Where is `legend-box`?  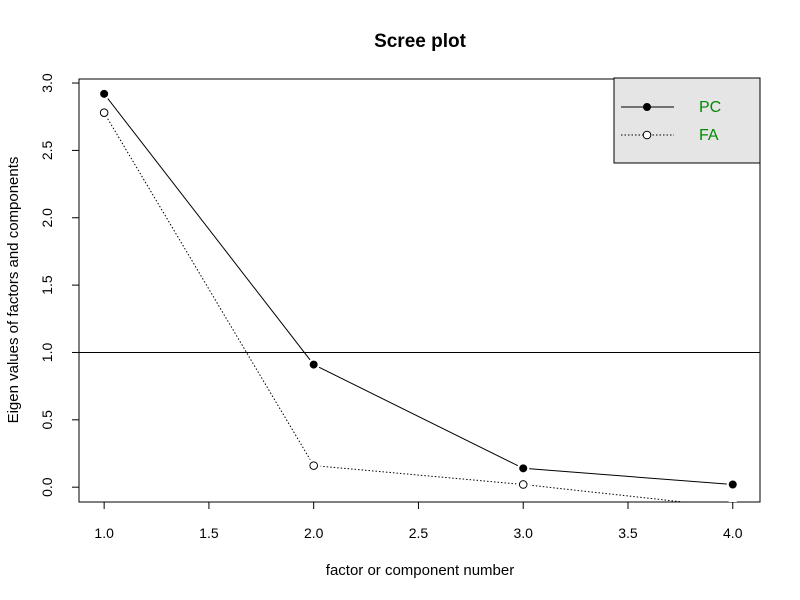
legend-box is located at coordinates (687, 120).